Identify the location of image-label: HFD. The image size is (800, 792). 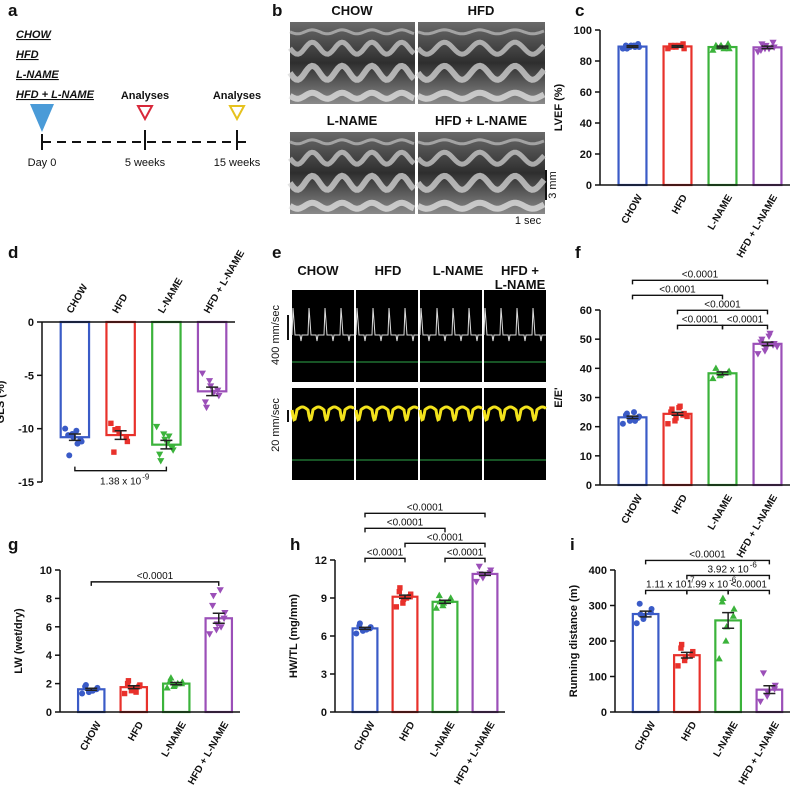
(388, 270).